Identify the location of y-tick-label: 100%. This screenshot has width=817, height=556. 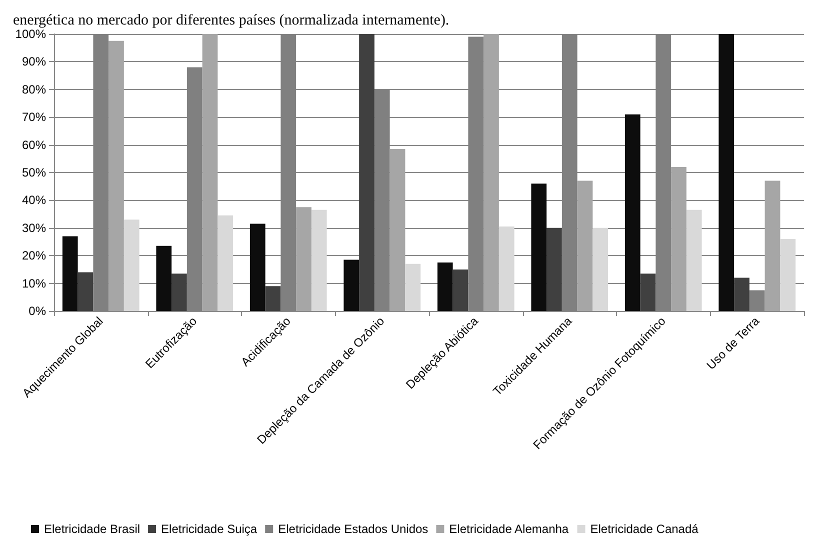
(30, 34).